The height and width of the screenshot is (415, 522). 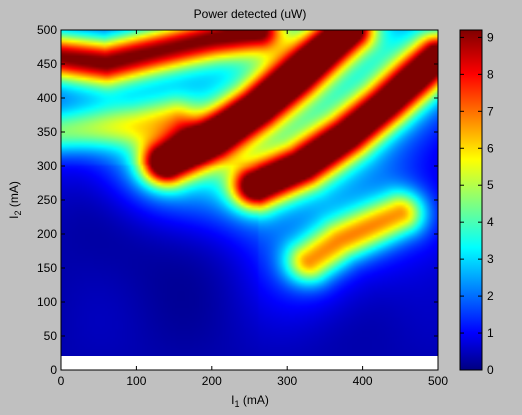 What do you see at coordinates (212, 381) in the screenshot?
I see `x-tick-label: 200` at bounding box center [212, 381].